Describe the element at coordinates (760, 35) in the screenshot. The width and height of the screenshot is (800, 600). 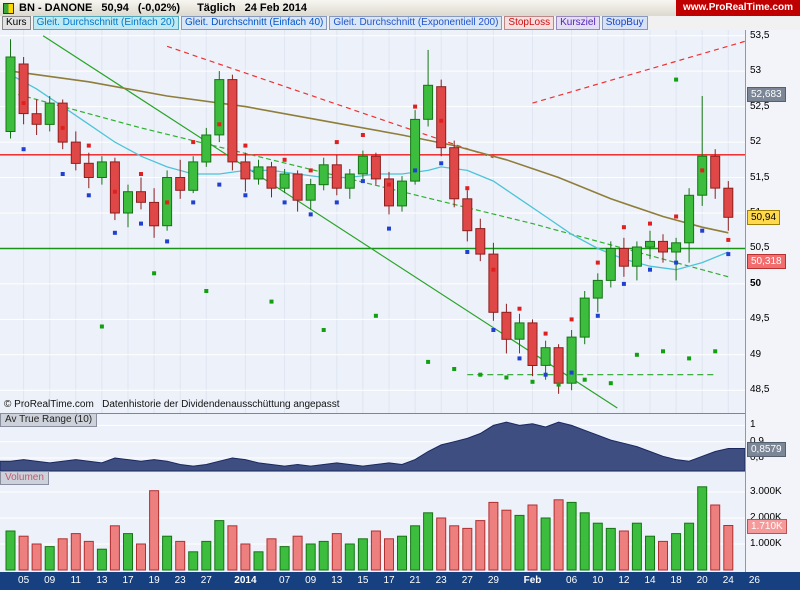
I see `price-axis-label: 53,5` at that location.